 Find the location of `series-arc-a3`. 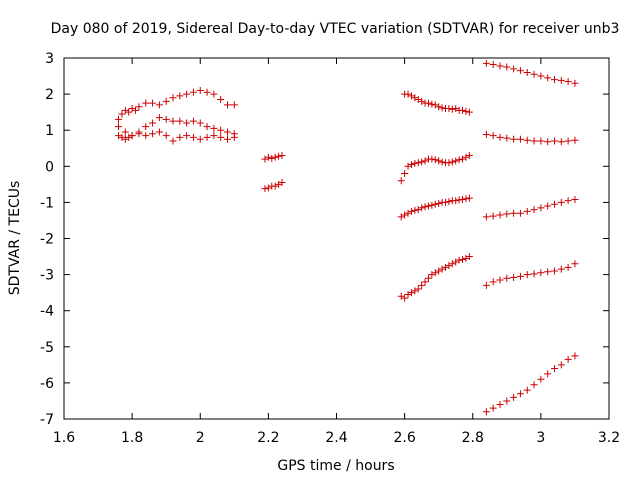

series-arc-a3 is located at coordinates (176, 136).